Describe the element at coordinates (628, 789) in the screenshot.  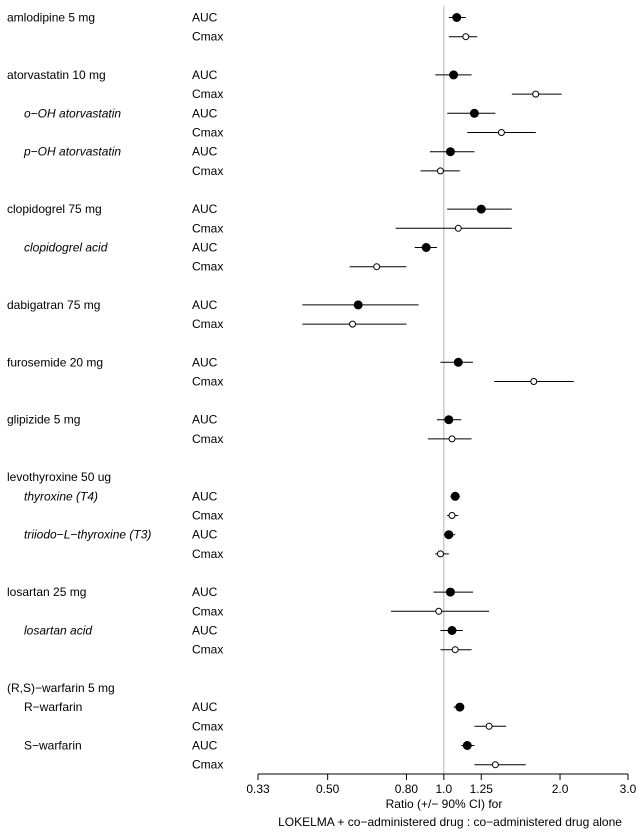
I see `x-tick-label: 3.0` at that location.